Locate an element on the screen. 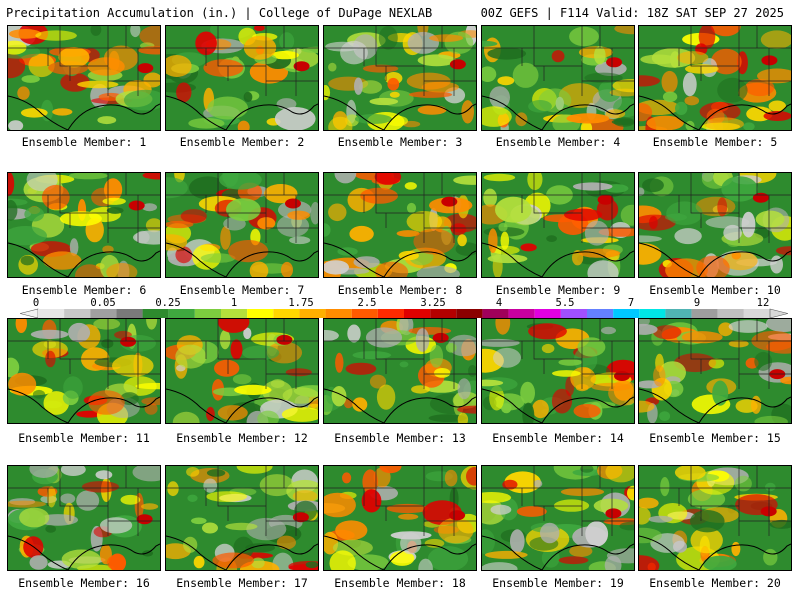 This screenshot has width=800, height=600. member-caption-13: Ensemble Member: 13 is located at coordinates (400, 438).